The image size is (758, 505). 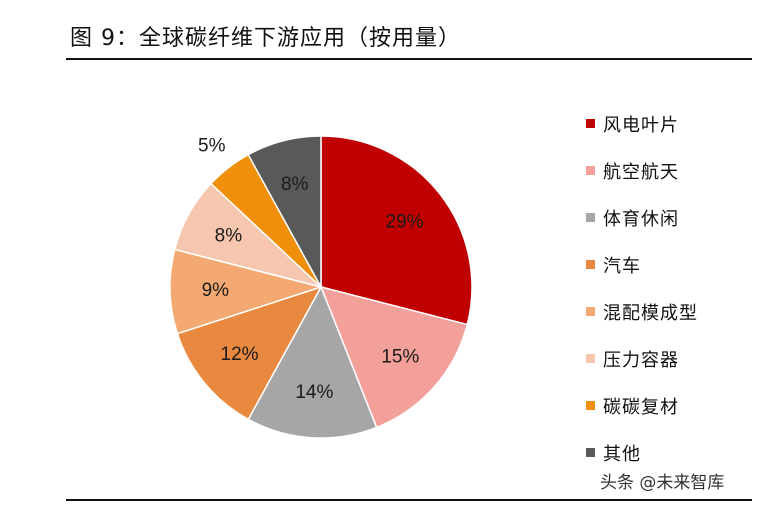 I want to click on legend-item: 航空航天, so click(x=642, y=170).